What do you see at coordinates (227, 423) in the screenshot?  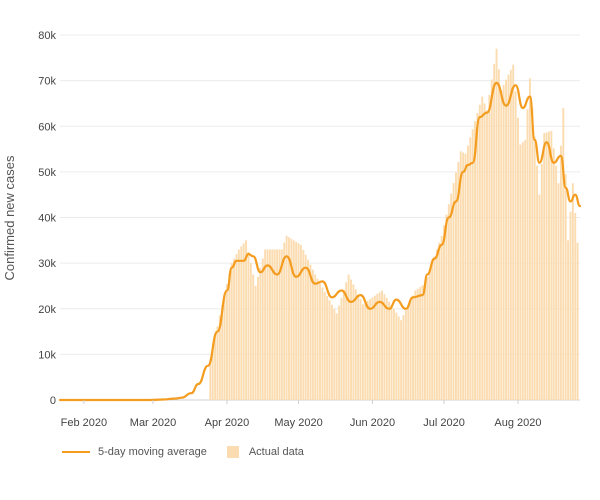 I see `x-tick-label: Apr 2020` at bounding box center [227, 423].